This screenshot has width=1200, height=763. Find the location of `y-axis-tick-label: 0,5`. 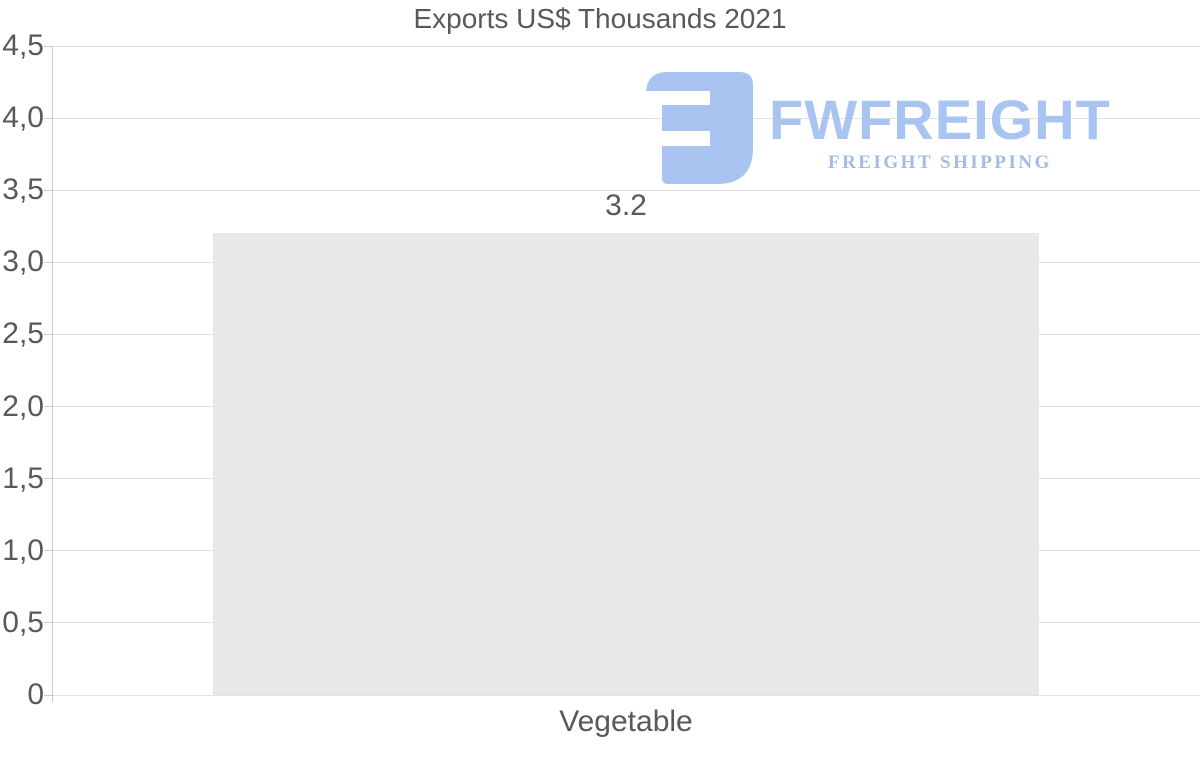

y-axis-tick-label: 0,5 is located at coordinates (23, 622).